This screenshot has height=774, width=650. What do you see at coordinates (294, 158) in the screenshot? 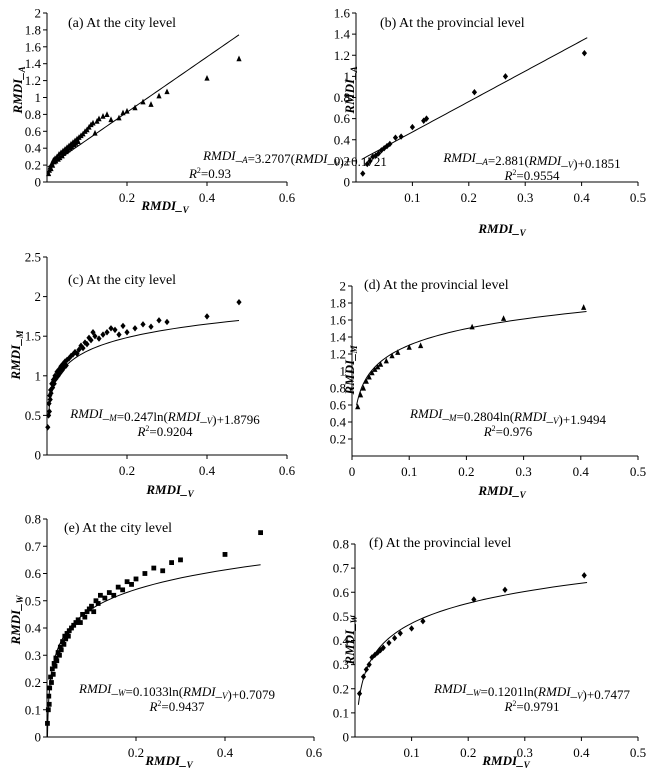
I see `fit-equation: RMDI_A=3.2707(RMDI_V)+0.1721` at bounding box center [294, 158].